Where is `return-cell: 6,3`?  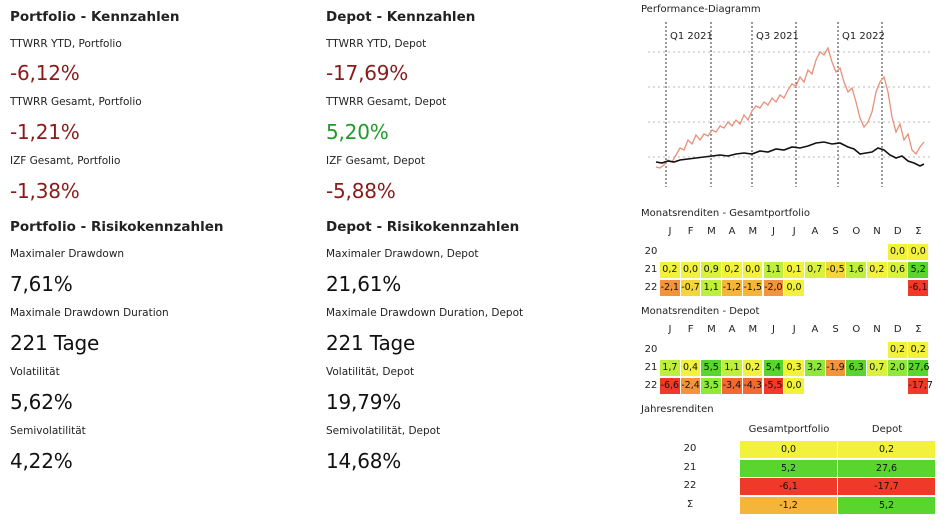
return-cell: 6,3 is located at coordinates (856, 368).